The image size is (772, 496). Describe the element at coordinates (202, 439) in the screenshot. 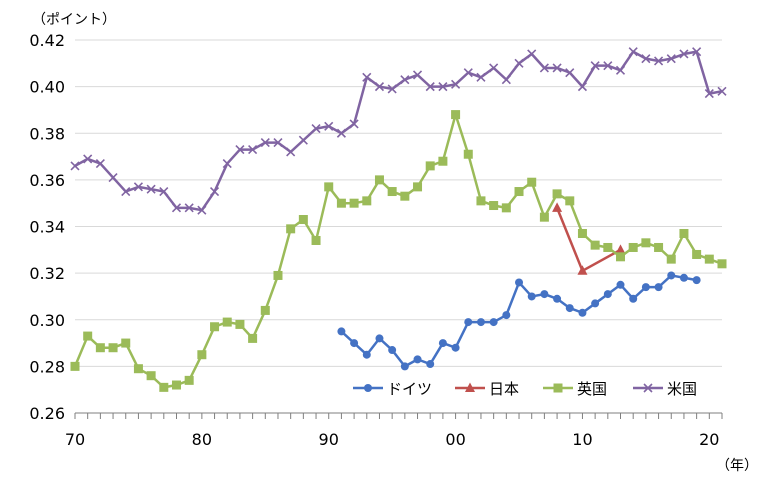

I see `x-tick-label: 80` at that location.